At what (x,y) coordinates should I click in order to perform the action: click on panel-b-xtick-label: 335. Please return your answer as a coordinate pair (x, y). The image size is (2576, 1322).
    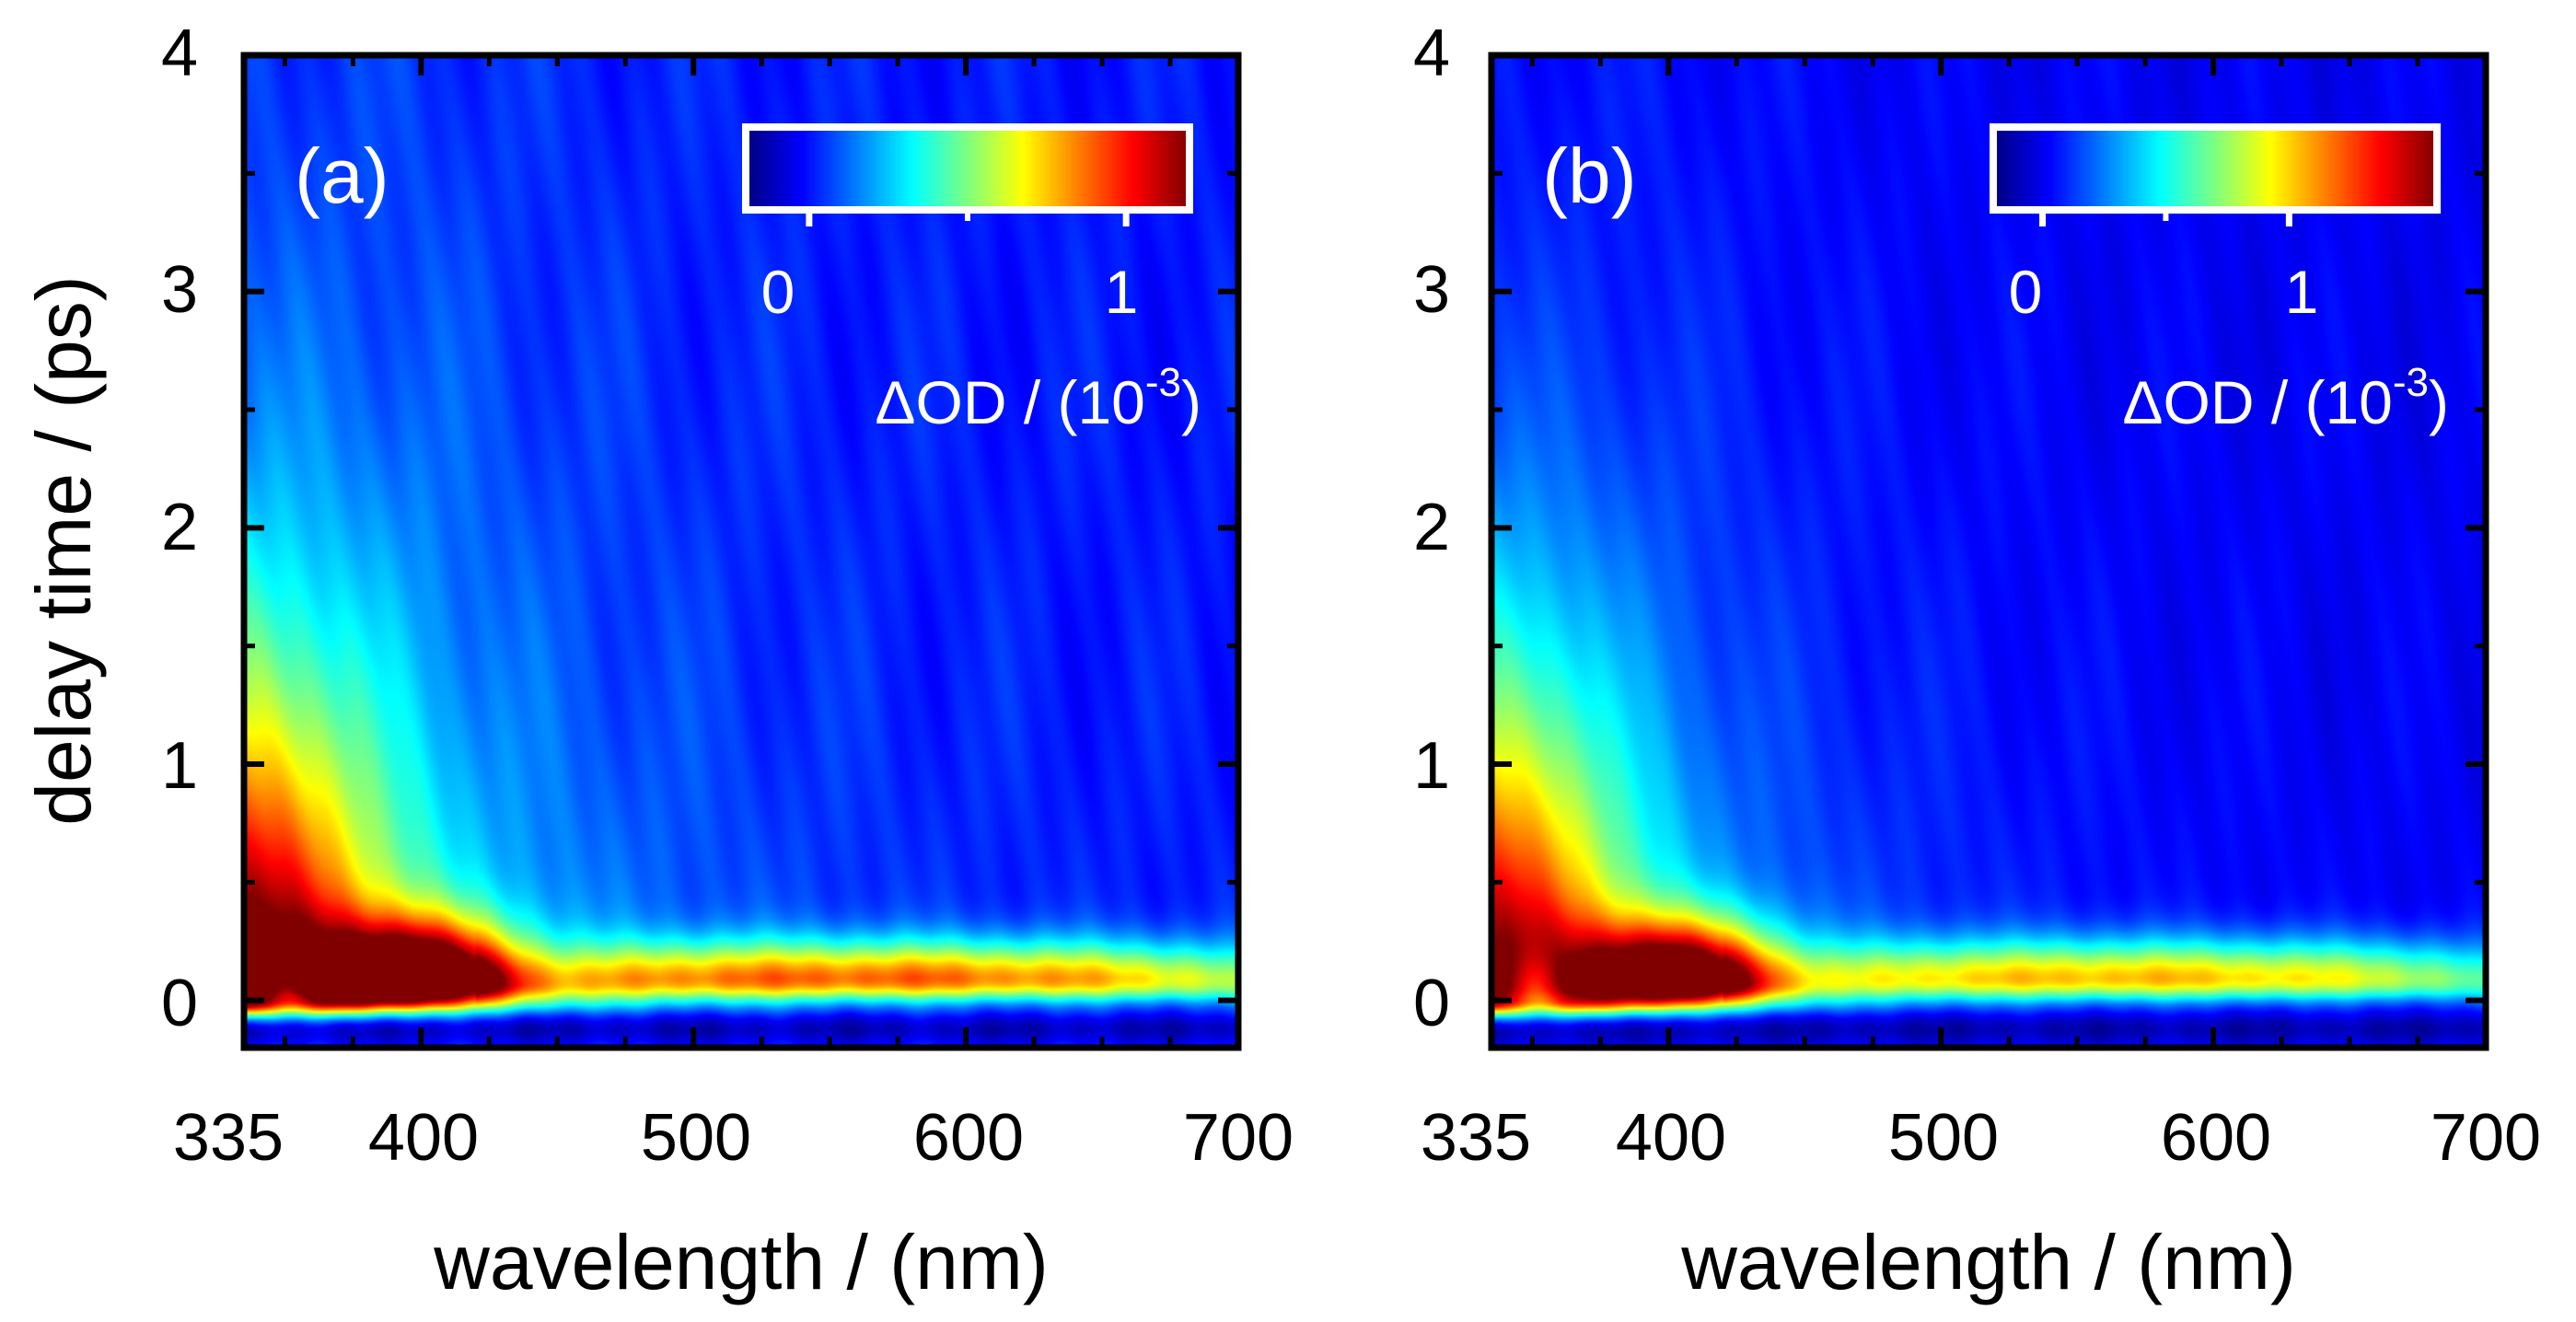
    Looking at the image, I should click on (1476, 1138).